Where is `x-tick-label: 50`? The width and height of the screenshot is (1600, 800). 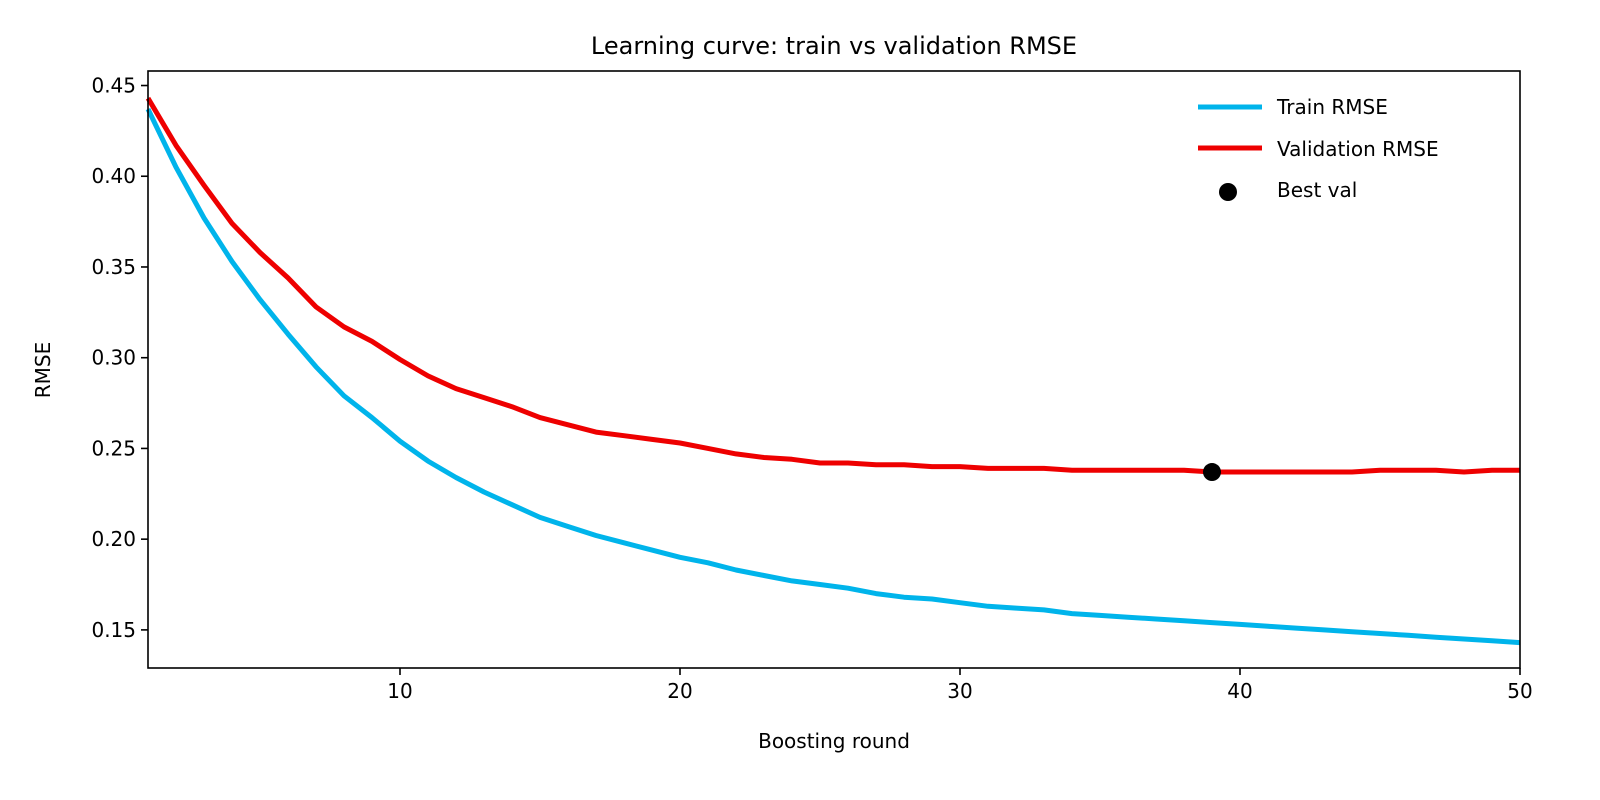
x-tick-label: 50 is located at coordinates (1519, 691).